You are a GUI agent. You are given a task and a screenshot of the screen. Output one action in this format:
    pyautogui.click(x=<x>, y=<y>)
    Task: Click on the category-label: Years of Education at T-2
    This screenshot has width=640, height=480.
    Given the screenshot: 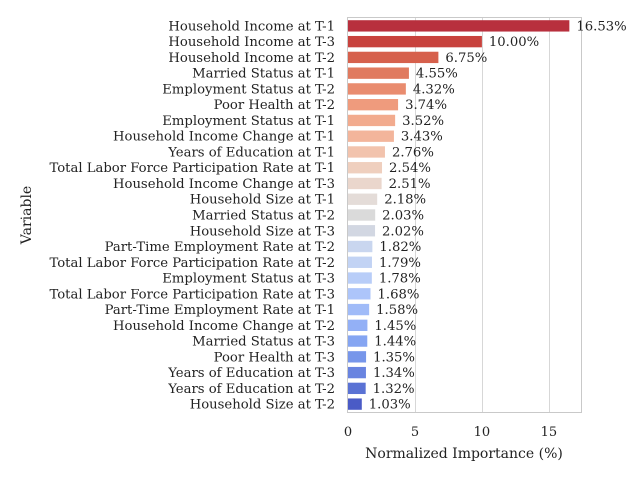 What is the action you would take?
    pyautogui.click(x=251, y=389)
    